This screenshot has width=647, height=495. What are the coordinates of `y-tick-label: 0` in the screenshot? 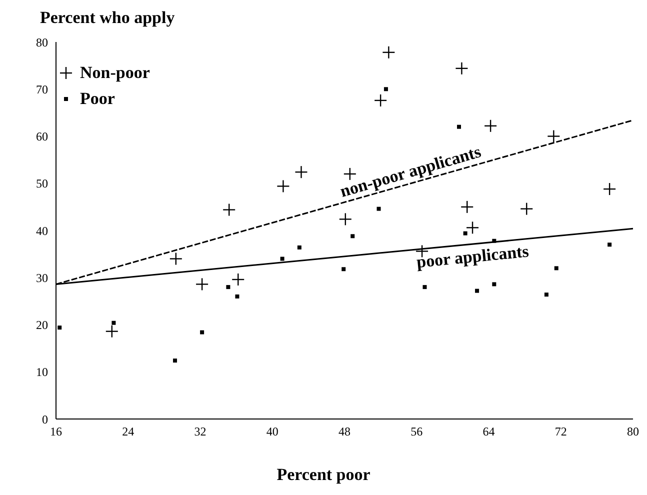 It's located at (45, 419).